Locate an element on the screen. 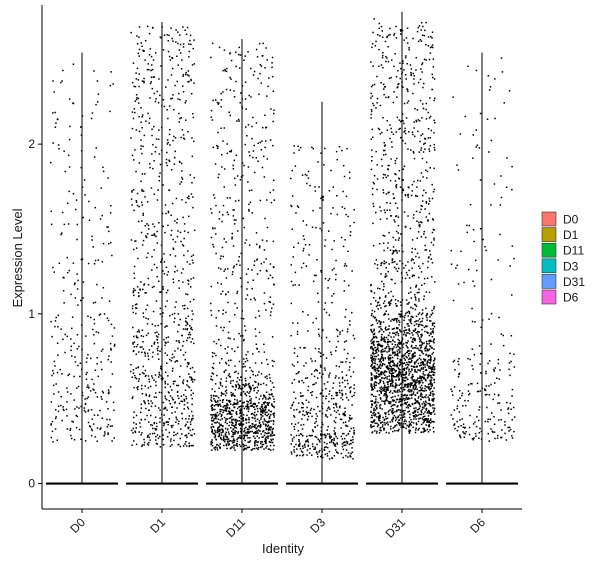 The width and height of the screenshot is (600, 568). y-tick-label: 0 is located at coordinates (31, 484).